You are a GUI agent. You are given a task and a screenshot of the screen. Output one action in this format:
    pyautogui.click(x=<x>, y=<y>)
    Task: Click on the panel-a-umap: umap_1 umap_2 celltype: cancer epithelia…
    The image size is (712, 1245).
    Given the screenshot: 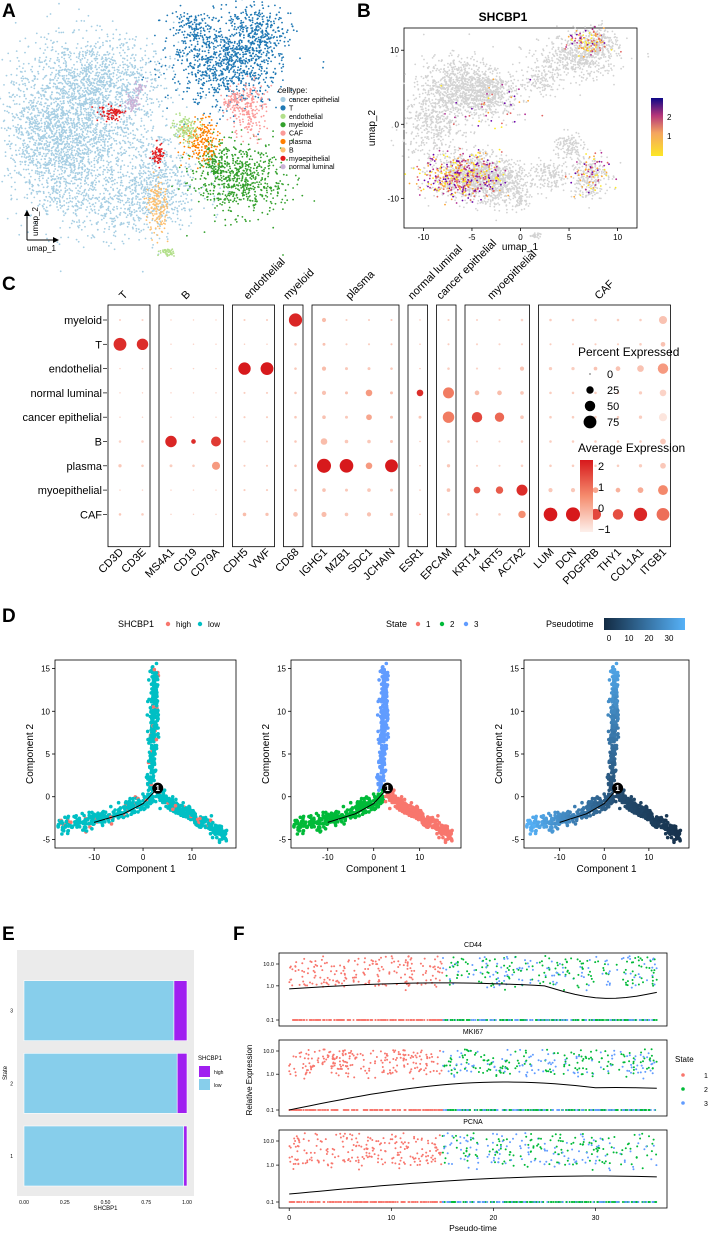 What is the action you would take?
    pyautogui.click(x=170, y=136)
    